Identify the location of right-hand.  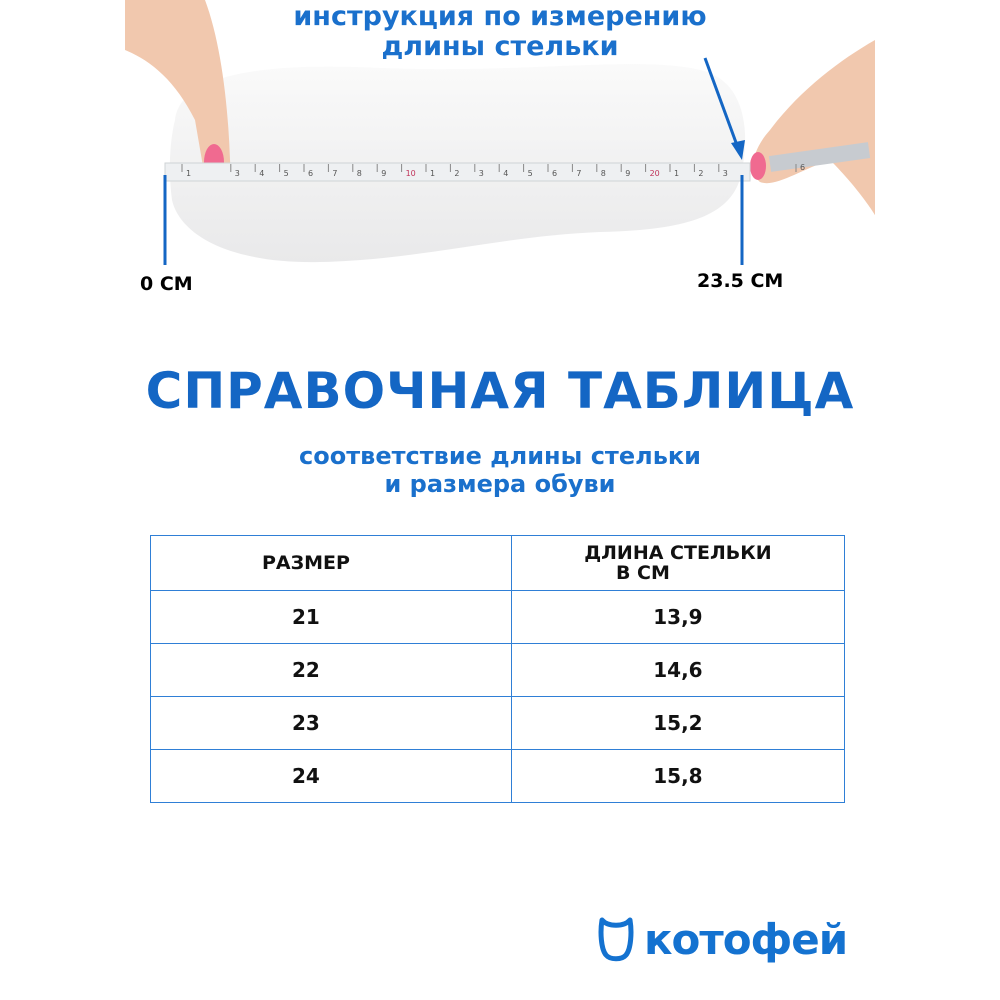
(814, 127).